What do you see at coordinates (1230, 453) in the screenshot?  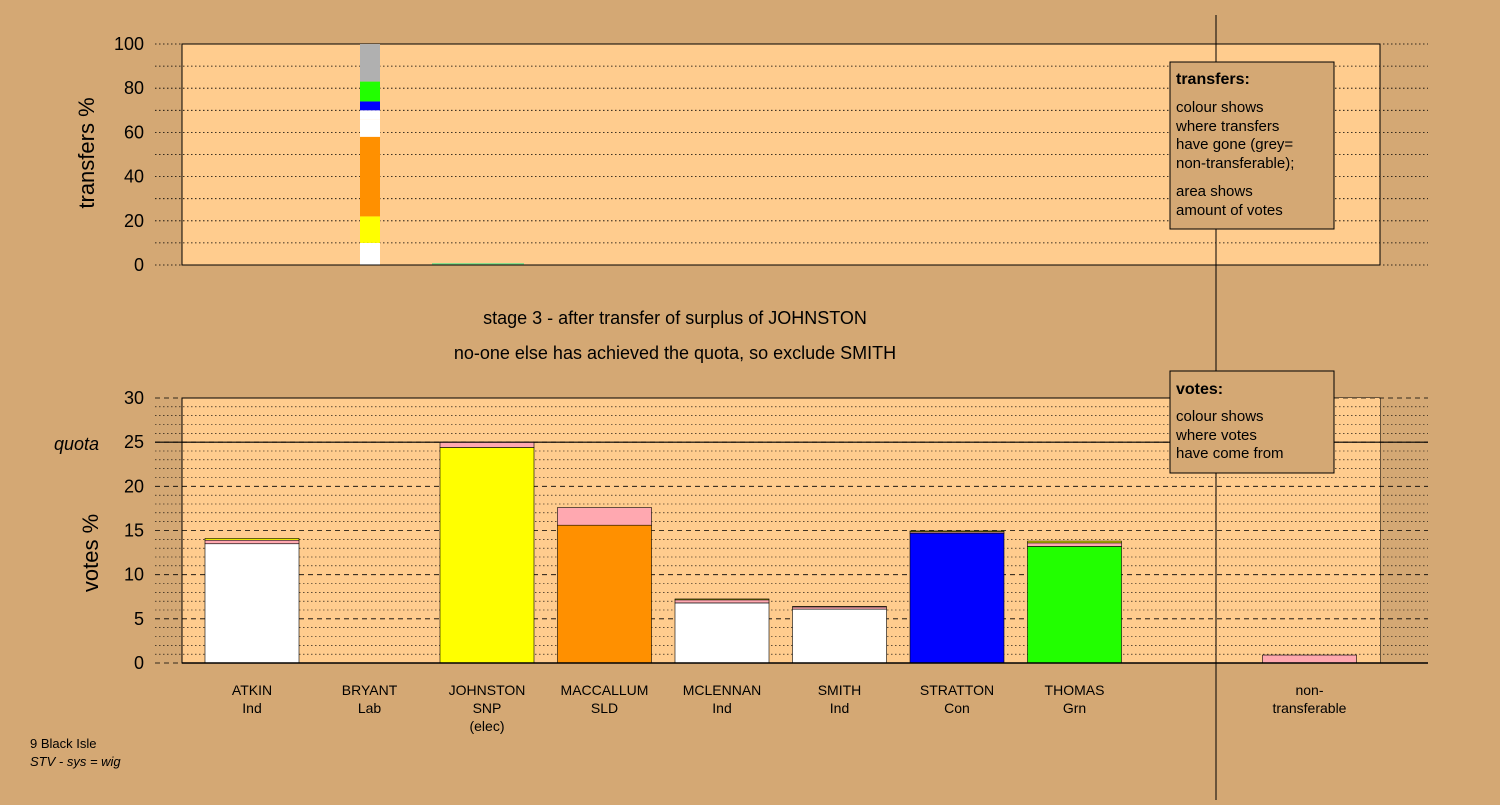 I see `votes-legend-line: have come from` at bounding box center [1230, 453].